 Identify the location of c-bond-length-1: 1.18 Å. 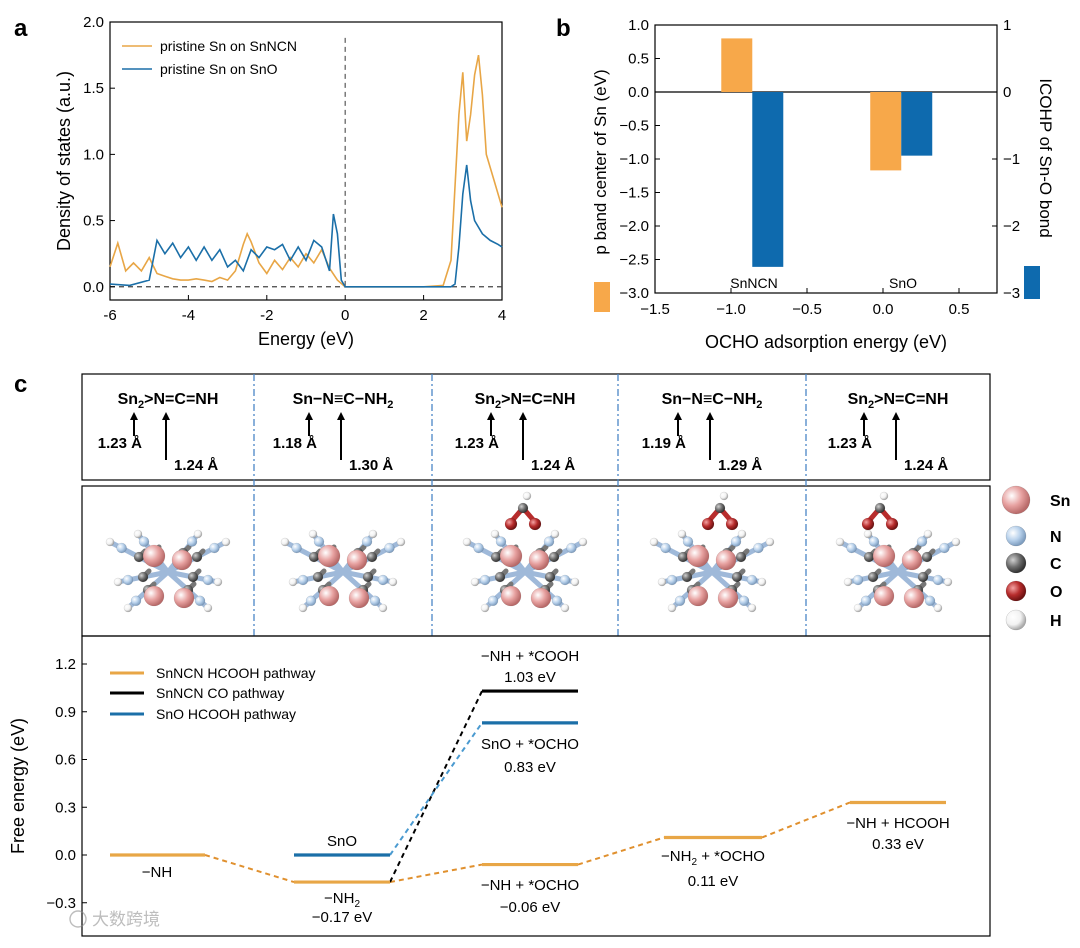
(295, 443).